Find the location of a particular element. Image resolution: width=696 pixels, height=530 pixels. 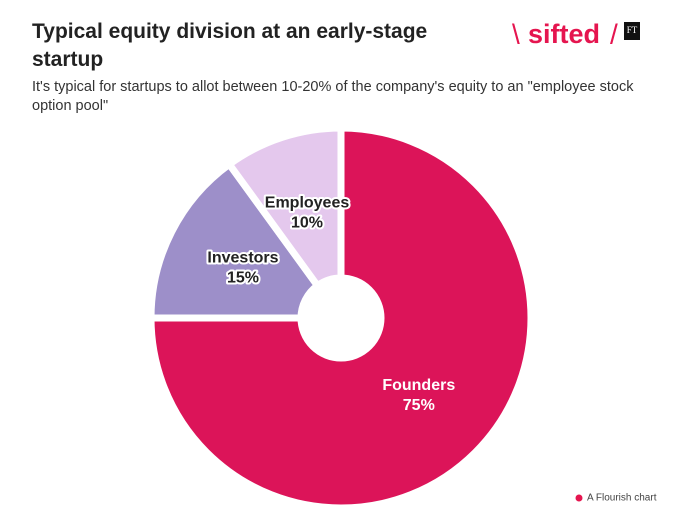

slice-value-label: 10% is located at coordinates (307, 223).